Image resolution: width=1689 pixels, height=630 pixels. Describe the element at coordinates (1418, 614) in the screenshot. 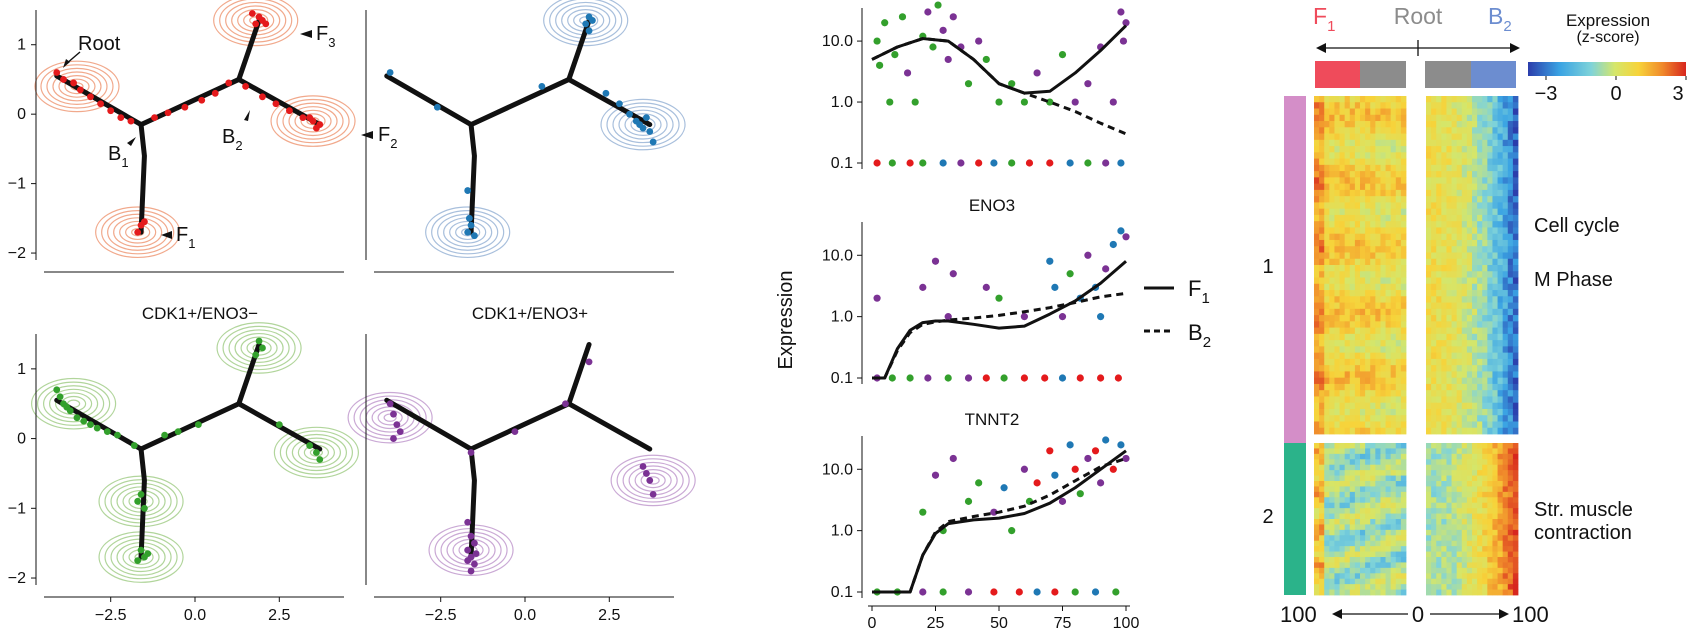

I see `bottom-label-mid: 0` at that location.